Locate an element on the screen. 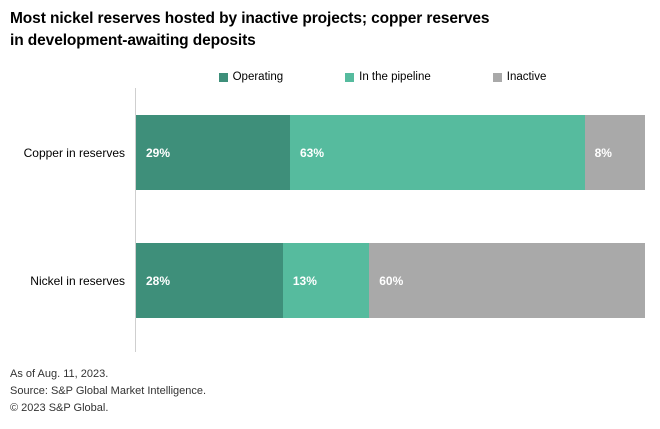 This screenshot has width=660, height=429. legend-item-inactive: Inactive is located at coordinates (519, 77).